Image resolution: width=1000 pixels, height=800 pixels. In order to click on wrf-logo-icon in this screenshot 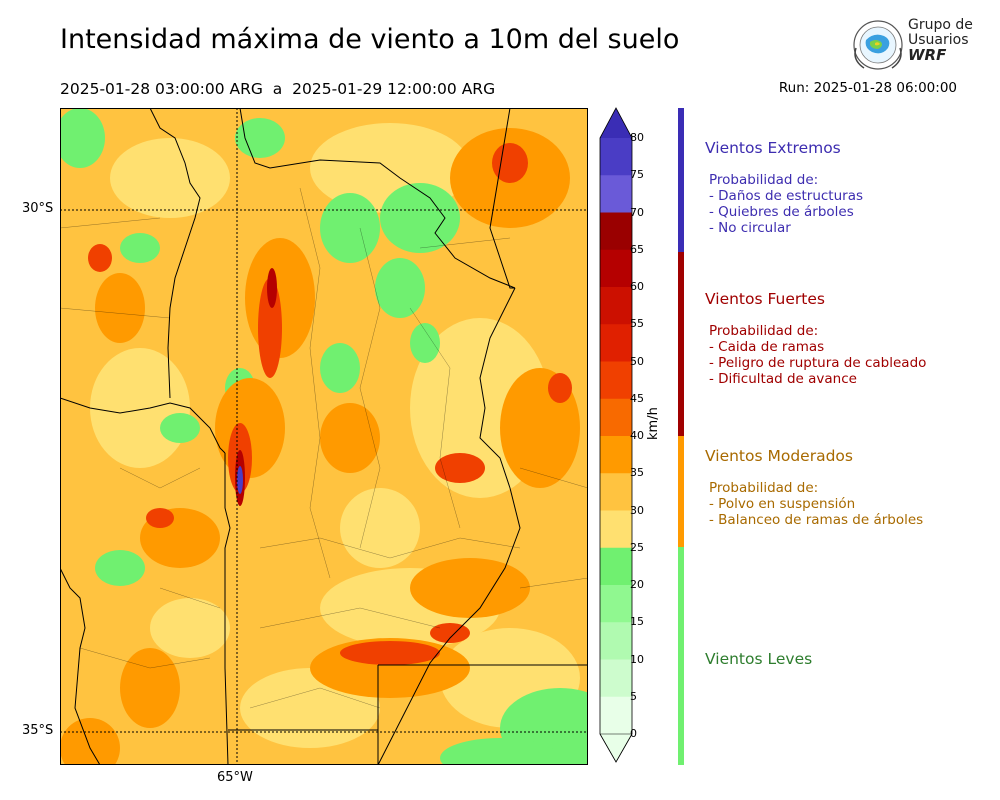, I will do `click(878, 45)`.